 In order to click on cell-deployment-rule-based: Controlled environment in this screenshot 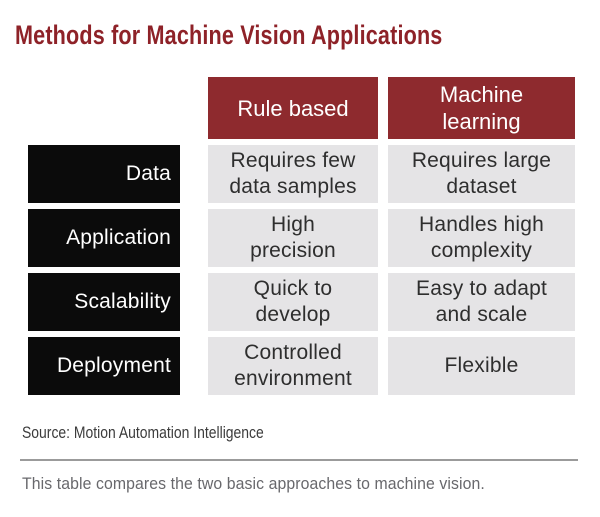, I will do `click(293, 366)`.